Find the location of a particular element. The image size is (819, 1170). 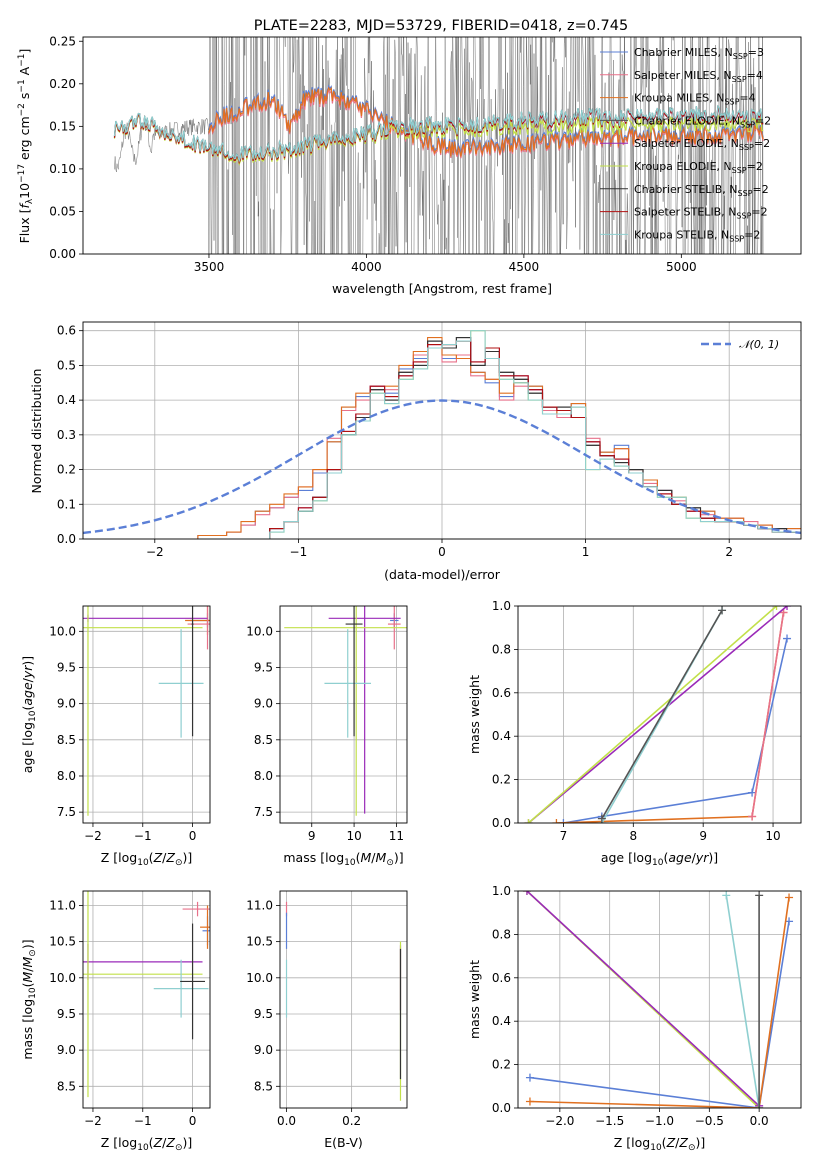

x-tick-label: 11 is located at coordinates (396, 836).